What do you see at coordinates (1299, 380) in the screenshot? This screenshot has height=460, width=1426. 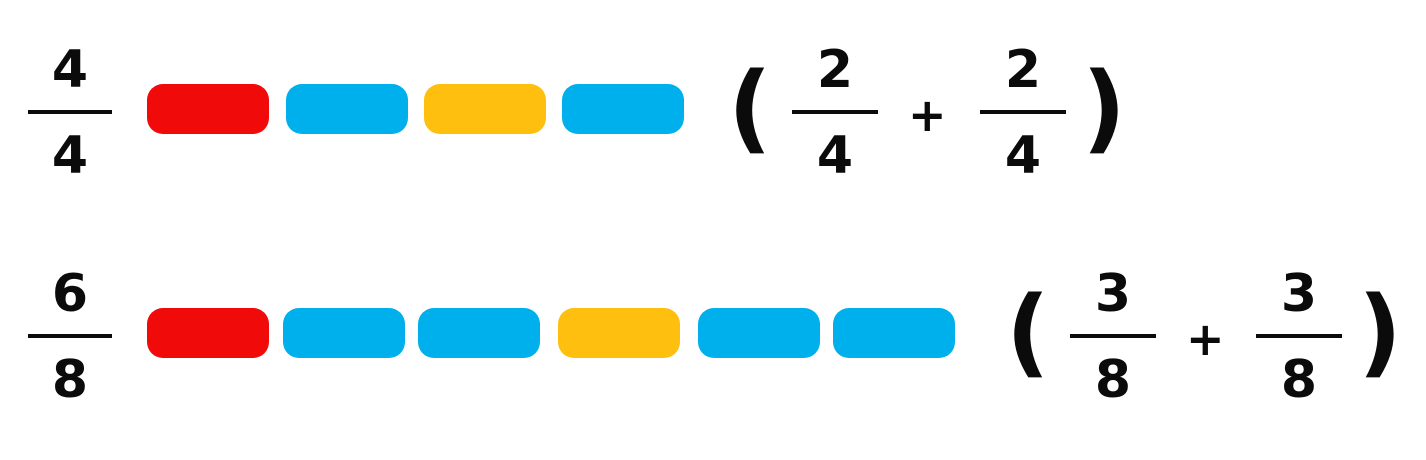 I see `row2-addend-right-denominator: 8` at bounding box center [1299, 380].